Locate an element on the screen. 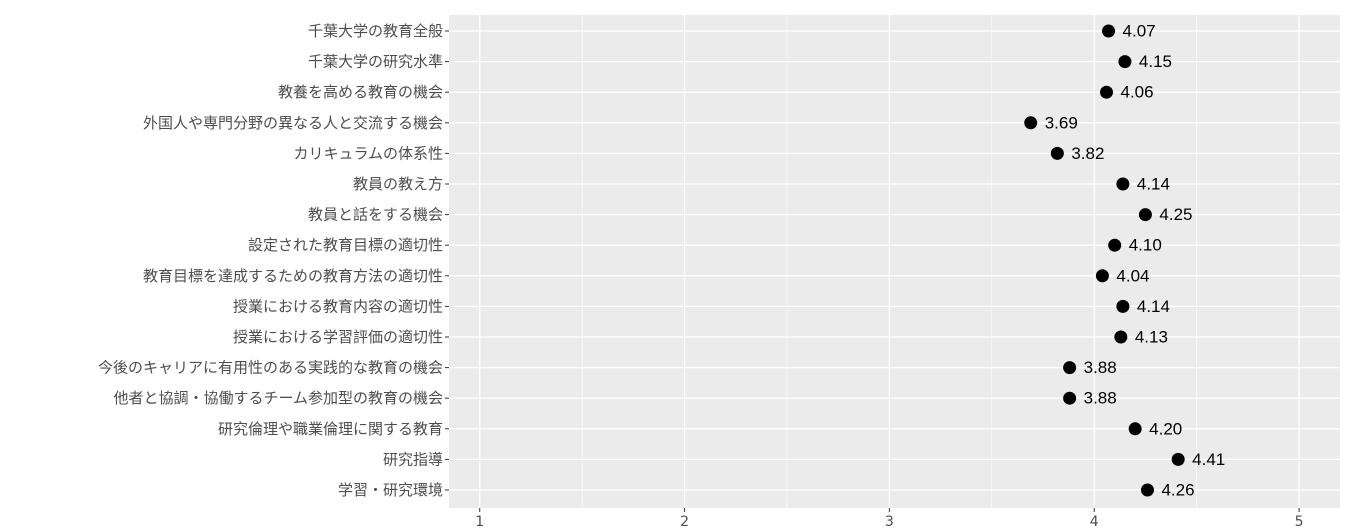 This screenshot has width=1354, height=532. x-tick-label: 3 is located at coordinates (889, 522).